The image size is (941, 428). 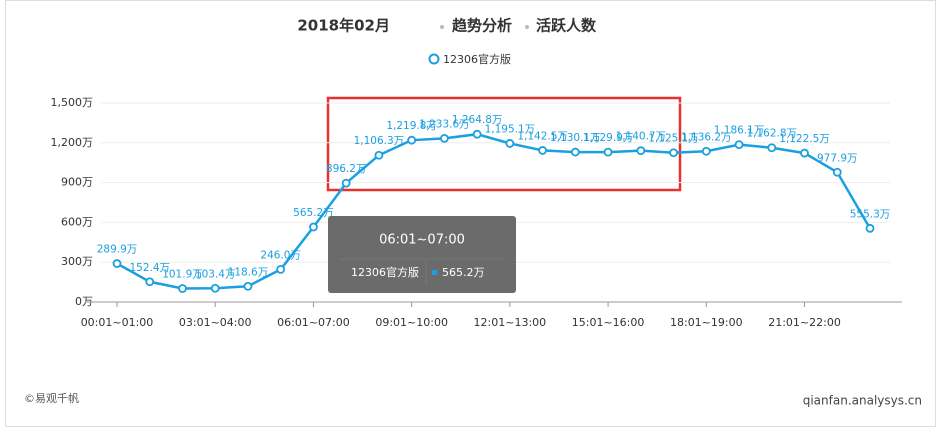 I want to click on x-tick-label: 21:01~22:00, so click(x=804, y=322).